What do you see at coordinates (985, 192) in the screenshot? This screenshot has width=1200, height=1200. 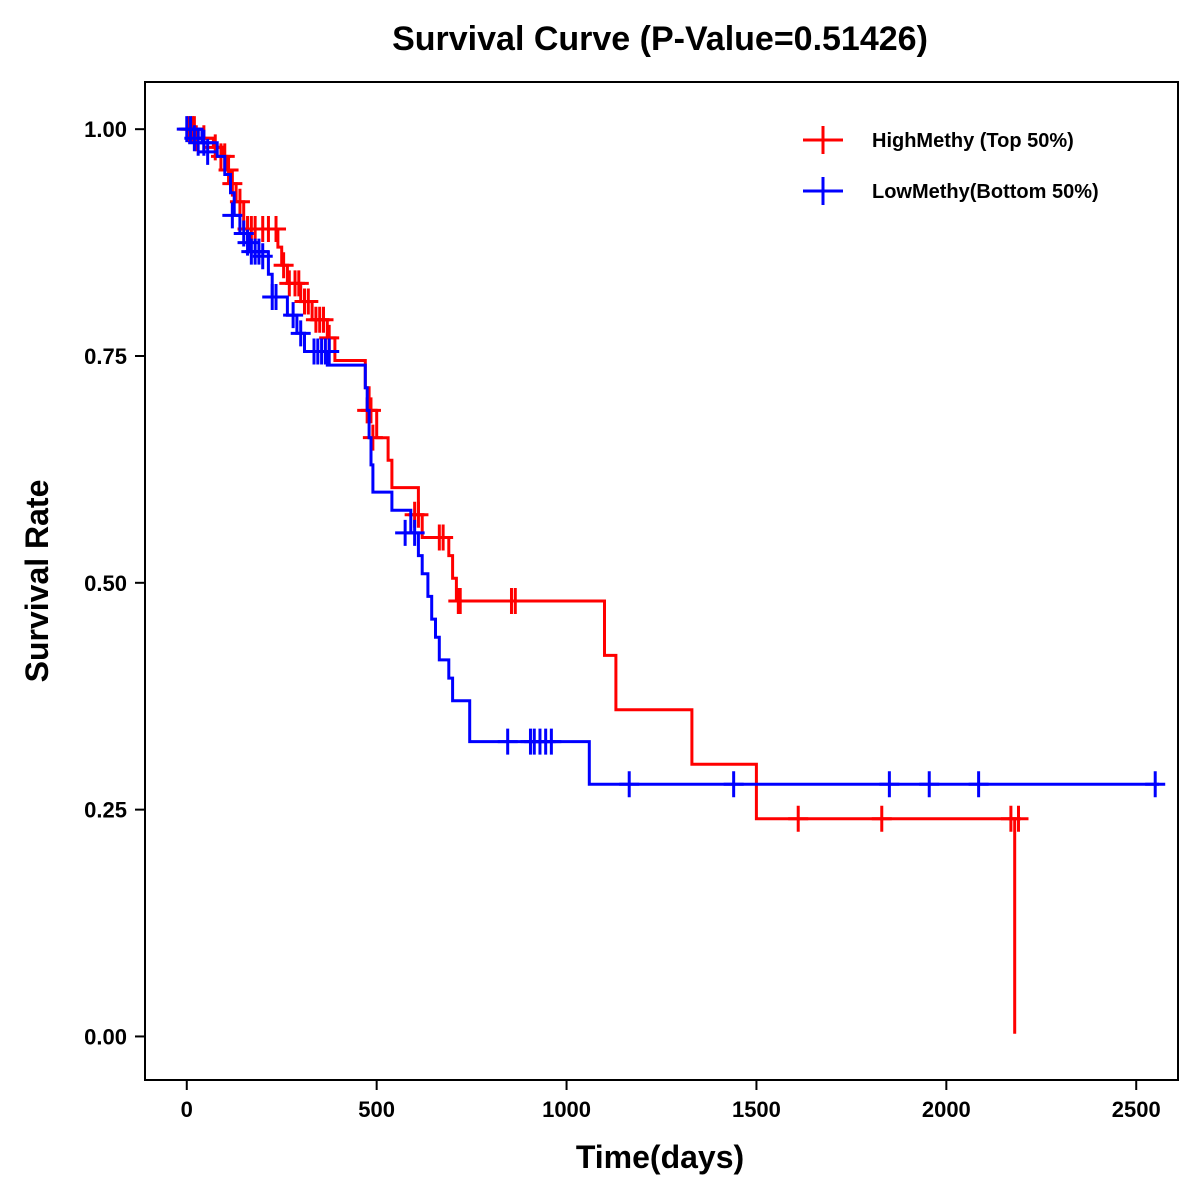 I see `legend-label: LowMethy(Bottom 50%)` at bounding box center [985, 192].